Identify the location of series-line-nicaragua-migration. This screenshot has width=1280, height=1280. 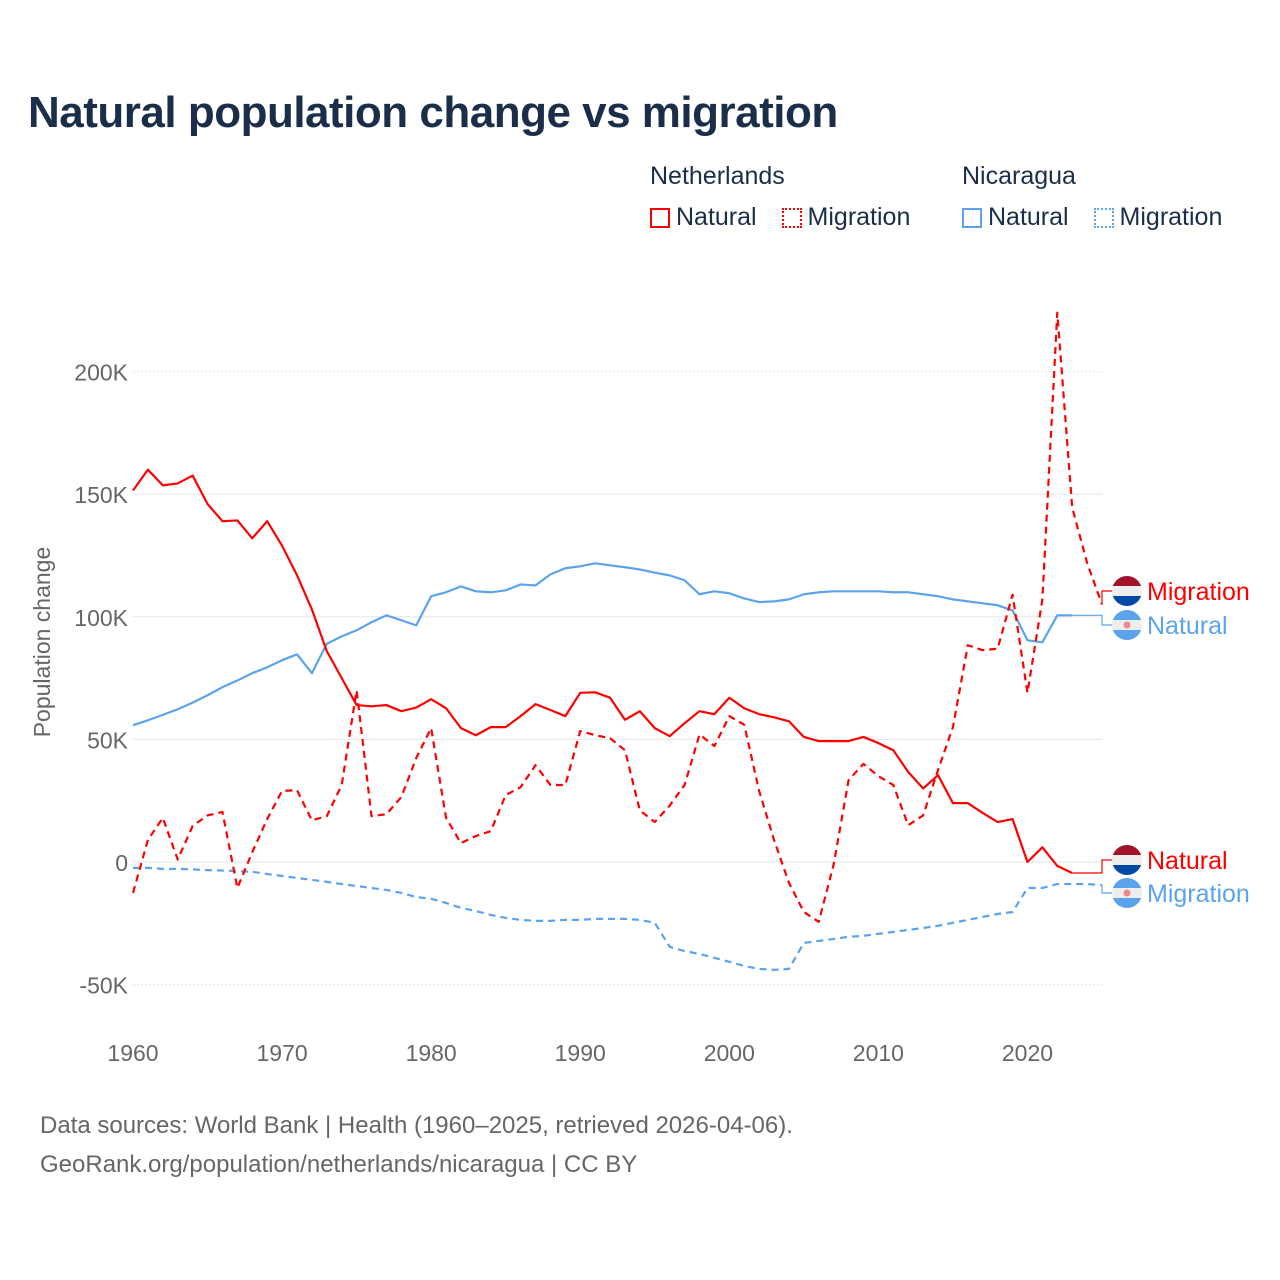
(618, 918).